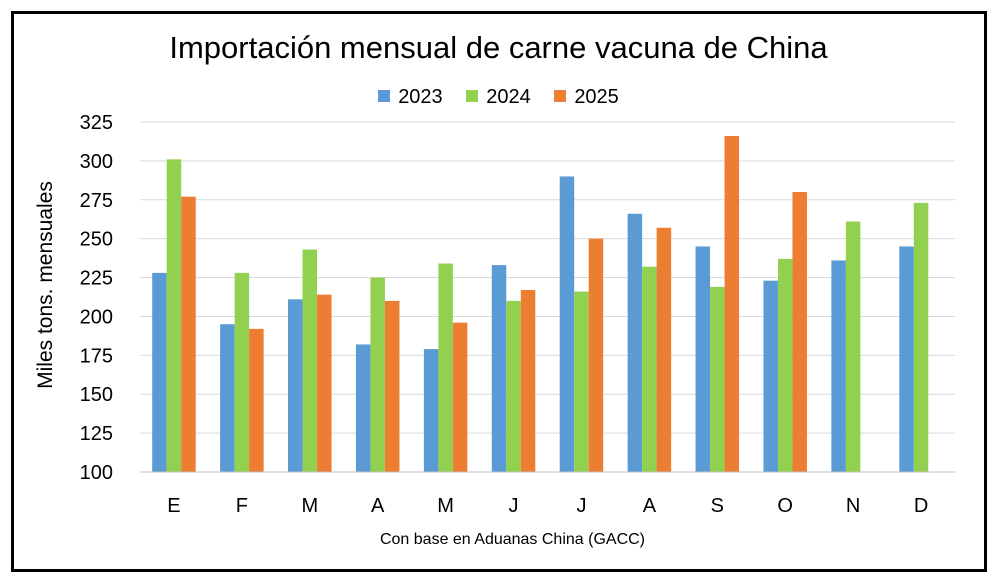  What do you see at coordinates (921, 506) in the screenshot?
I see `x-tick-label-12: D` at bounding box center [921, 506].